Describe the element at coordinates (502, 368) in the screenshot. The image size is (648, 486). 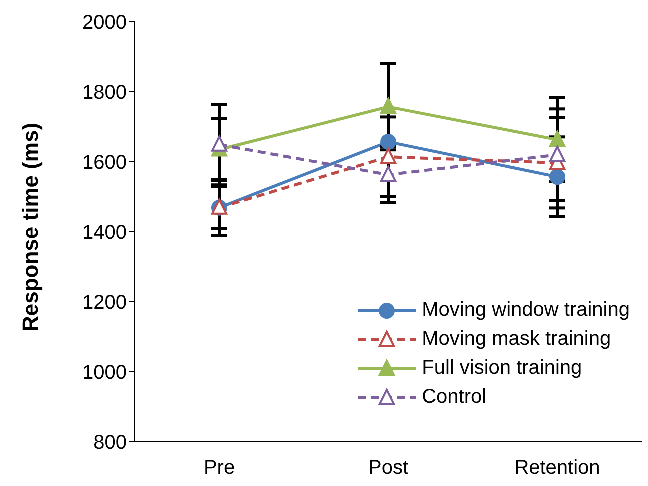
I see `legend-label: Full vision training` at that location.